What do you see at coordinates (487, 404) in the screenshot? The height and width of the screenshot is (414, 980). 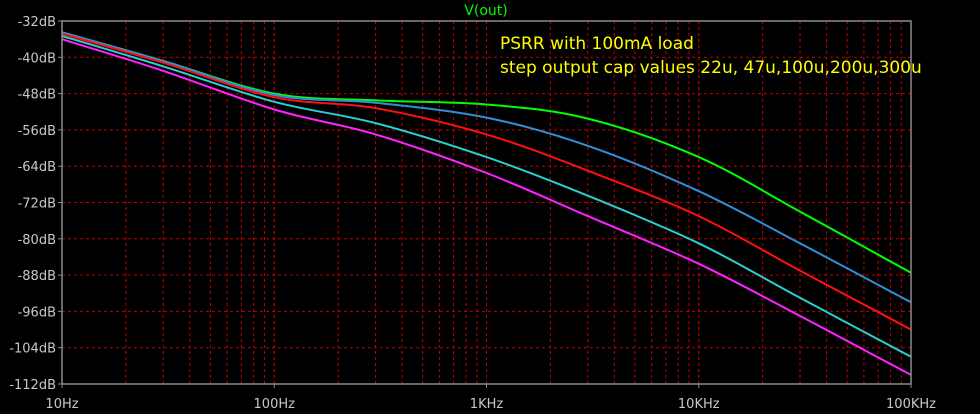 I see `x-tick-label: 1KHz` at bounding box center [487, 404].